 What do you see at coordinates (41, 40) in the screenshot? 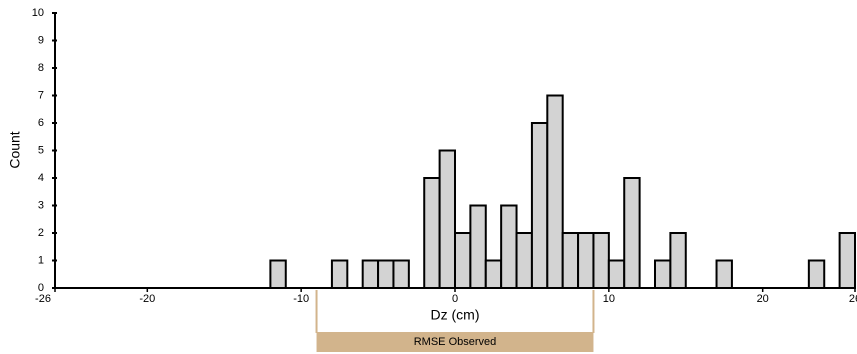
I see `y-tick-label: 9` at bounding box center [41, 40].